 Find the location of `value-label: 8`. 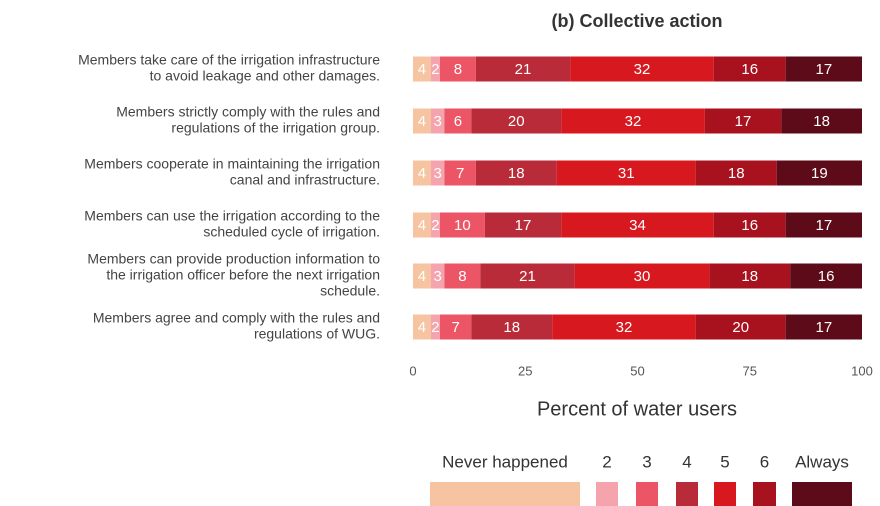

value-label: 8 is located at coordinates (462, 276).